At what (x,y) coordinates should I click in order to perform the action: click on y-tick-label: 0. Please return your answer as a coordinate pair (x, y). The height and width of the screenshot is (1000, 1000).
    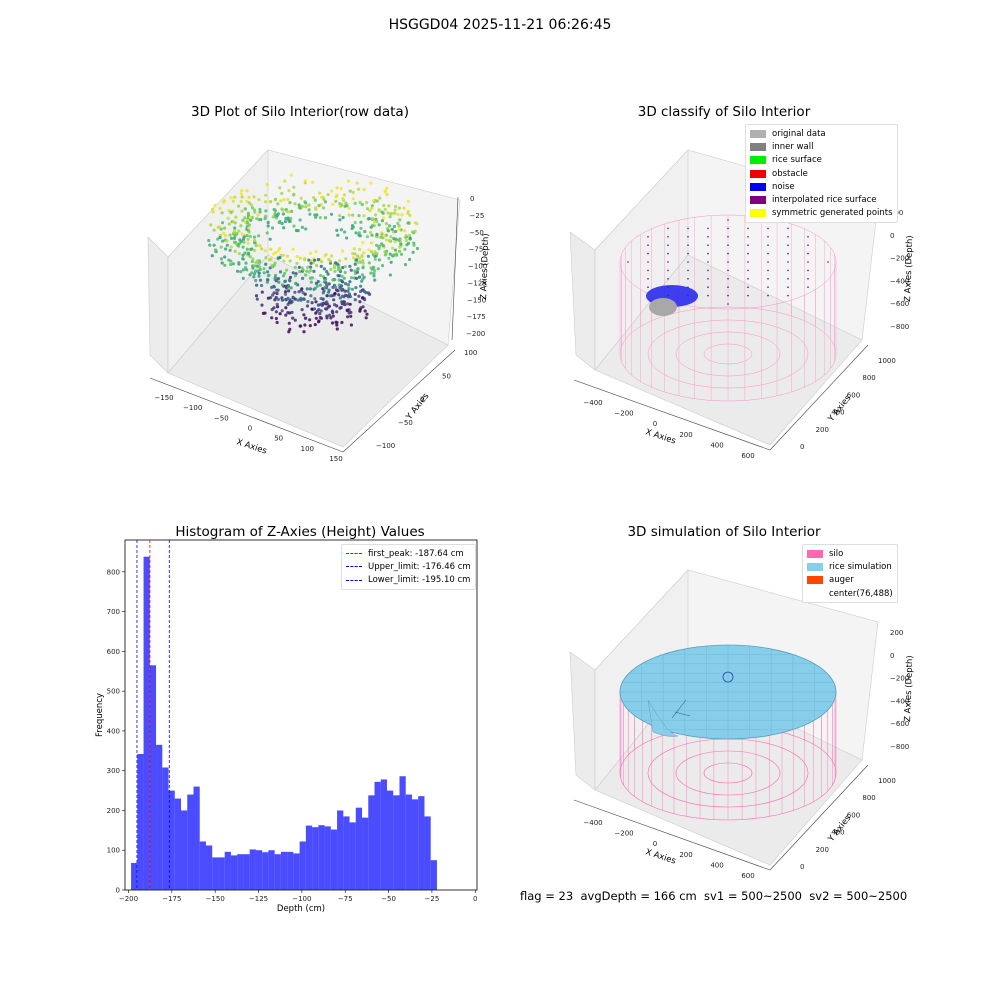
    Looking at the image, I should click on (118, 891).